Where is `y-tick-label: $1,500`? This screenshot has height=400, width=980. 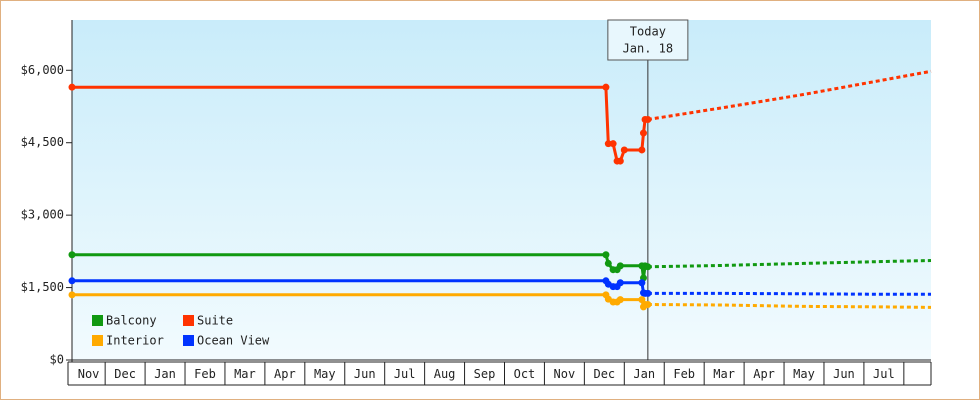 y-tick-label: $1,500 is located at coordinates (42, 287).